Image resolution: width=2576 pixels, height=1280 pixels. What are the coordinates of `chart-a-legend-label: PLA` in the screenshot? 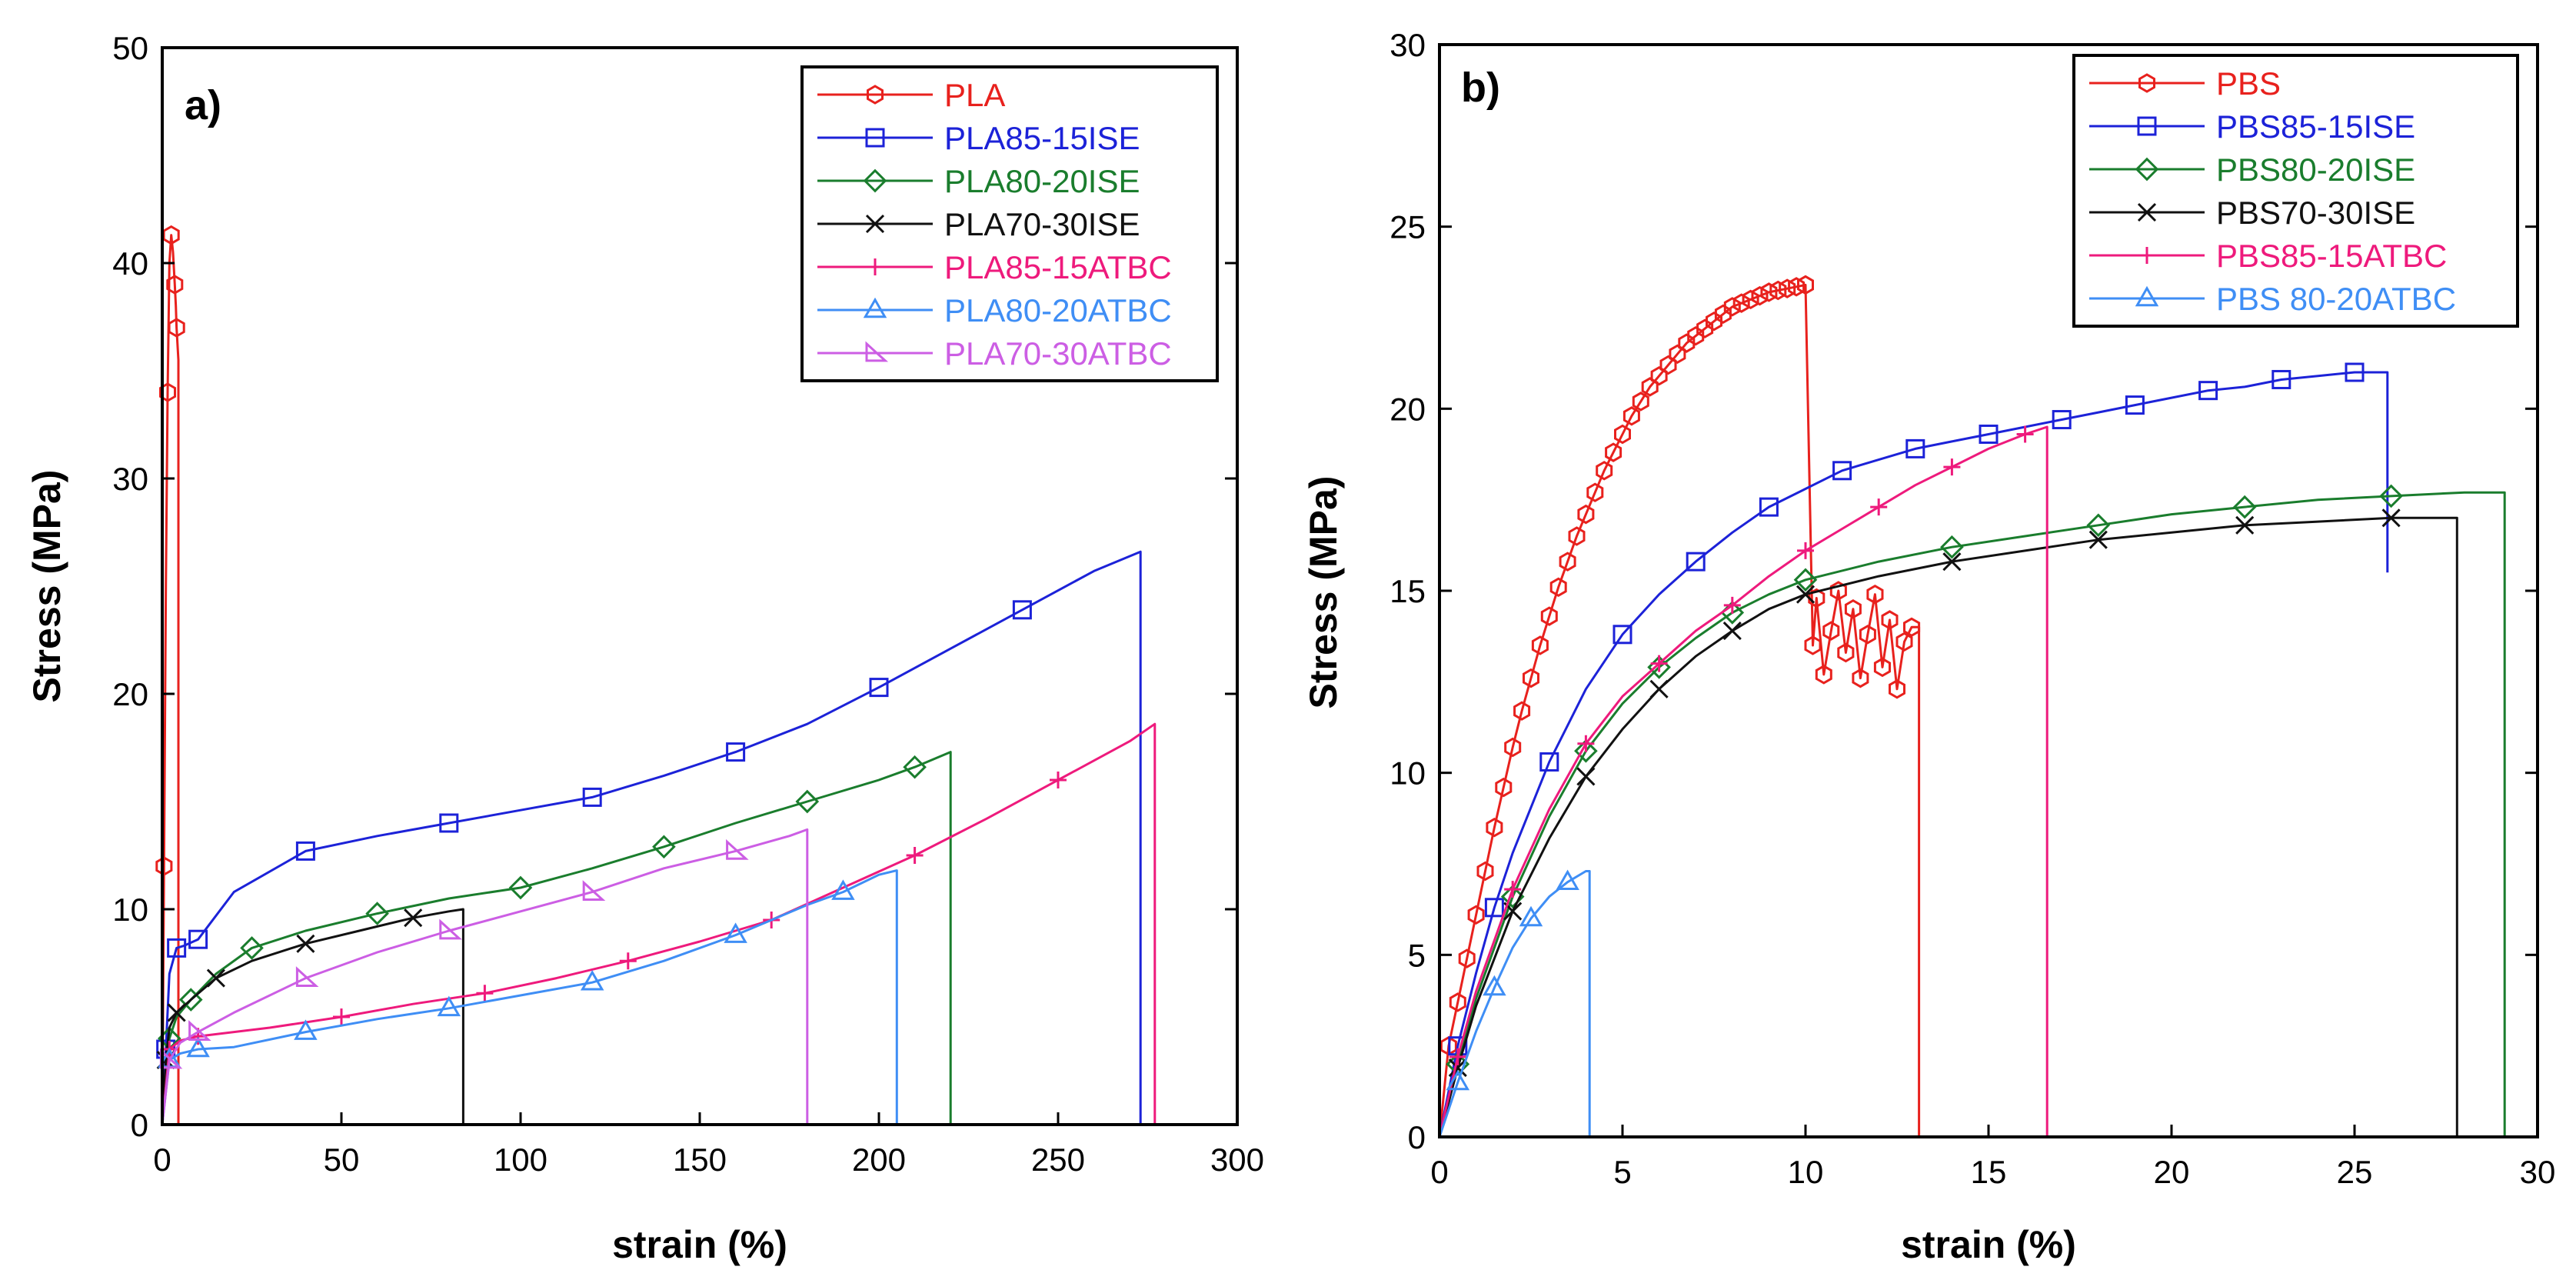 It's located at (974, 95).